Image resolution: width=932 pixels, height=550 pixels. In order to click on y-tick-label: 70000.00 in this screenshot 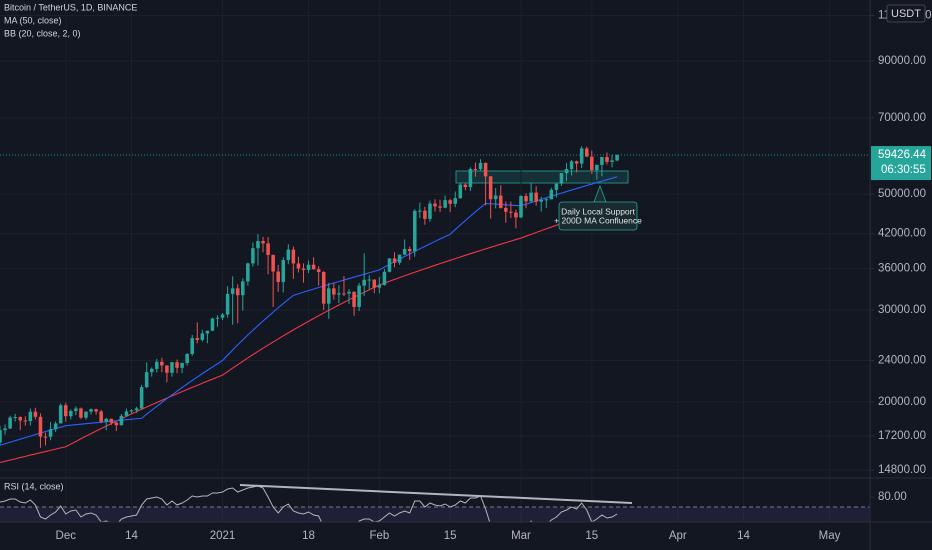, I will do `click(902, 118)`.